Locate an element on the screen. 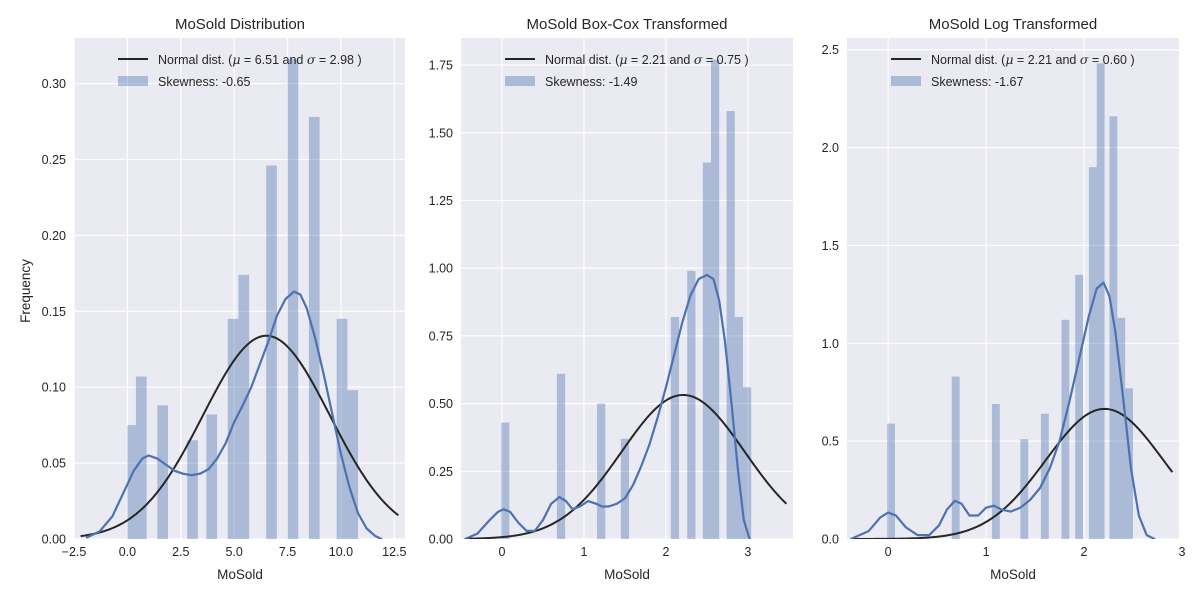 The height and width of the screenshot is (600, 1200). y-tick-label: 1.00 is located at coordinates (441, 269).